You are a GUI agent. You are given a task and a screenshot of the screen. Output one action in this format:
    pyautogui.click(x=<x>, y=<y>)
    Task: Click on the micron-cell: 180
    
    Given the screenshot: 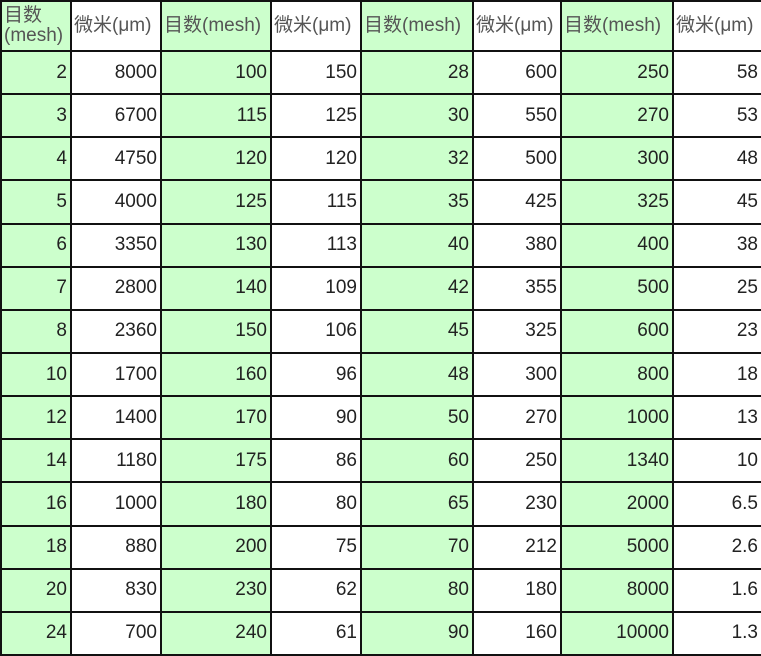 What is the action you would take?
    pyautogui.click(x=517, y=590)
    